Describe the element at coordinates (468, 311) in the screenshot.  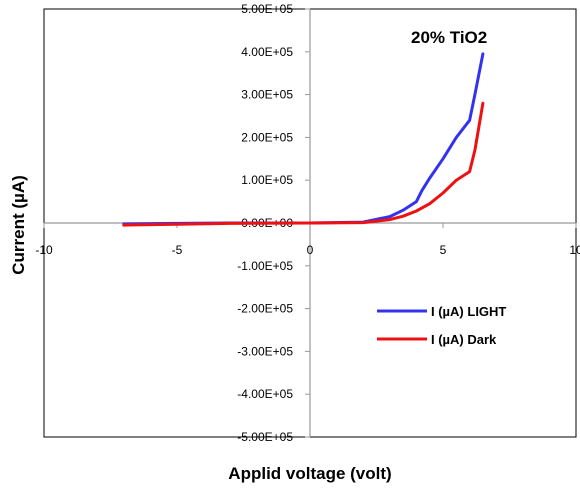
I see `legend-label-light: I (µA) LIGHT` at that location.